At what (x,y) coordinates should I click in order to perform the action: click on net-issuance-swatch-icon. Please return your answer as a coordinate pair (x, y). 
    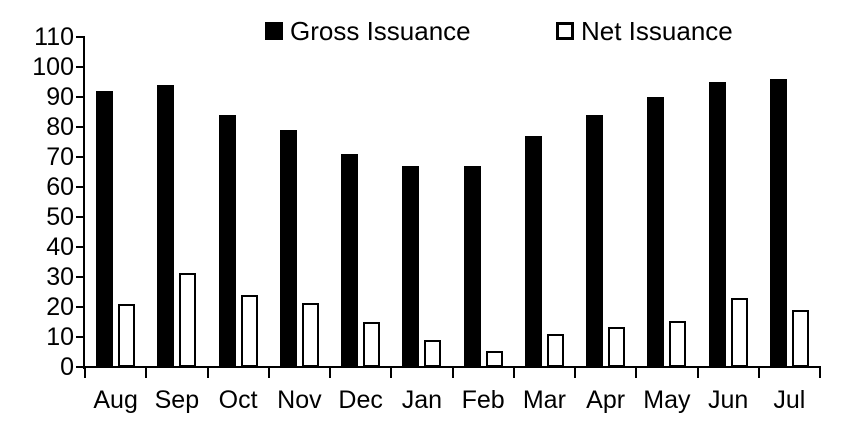
    Looking at the image, I should click on (565, 31).